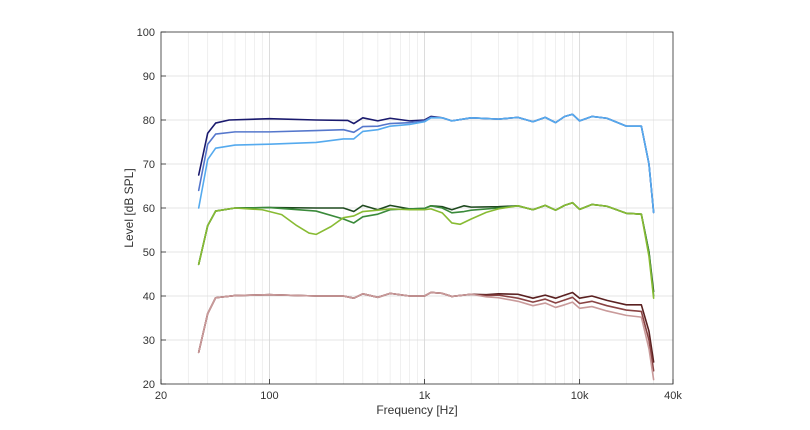 The height and width of the screenshot is (430, 810). What do you see at coordinates (149, 77) in the screenshot?
I see `y-tick-label: 90` at bounding box center [149, 77].